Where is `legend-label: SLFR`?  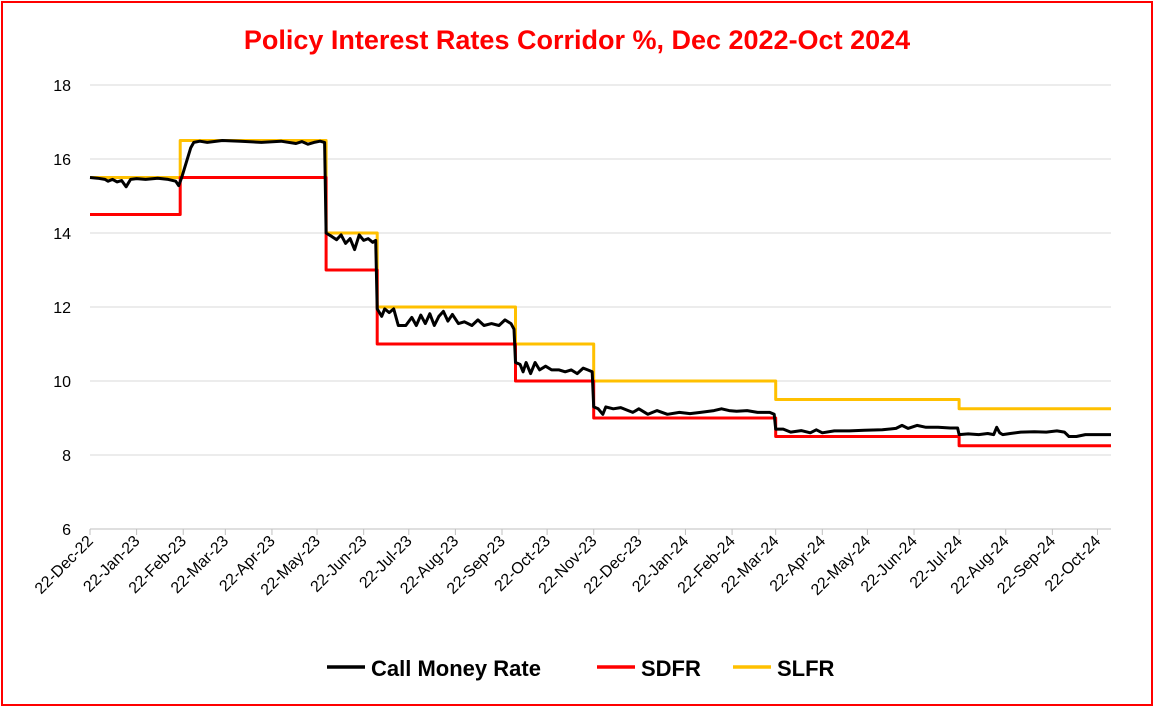
legend-label: SLFR is located at coordinates (806, 668).